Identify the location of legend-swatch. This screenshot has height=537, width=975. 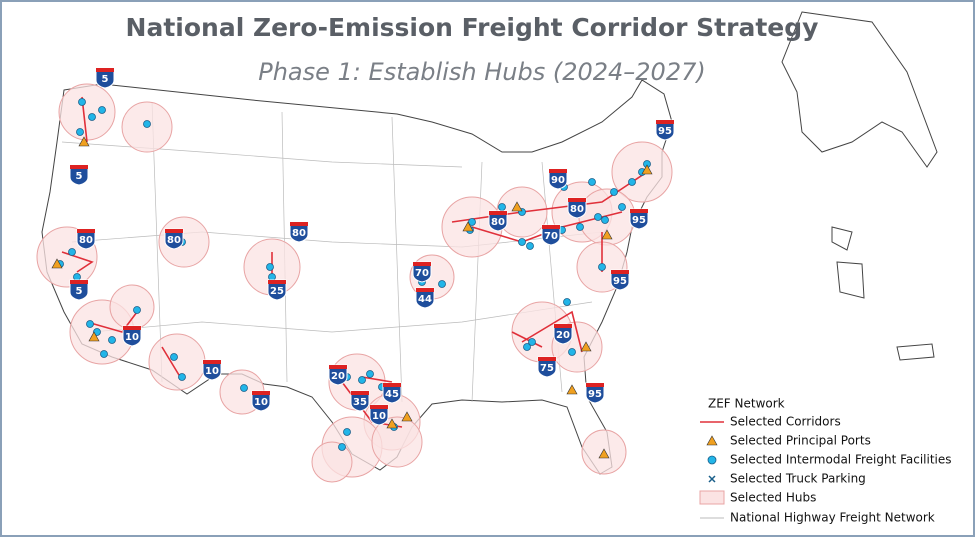
(712, 497).